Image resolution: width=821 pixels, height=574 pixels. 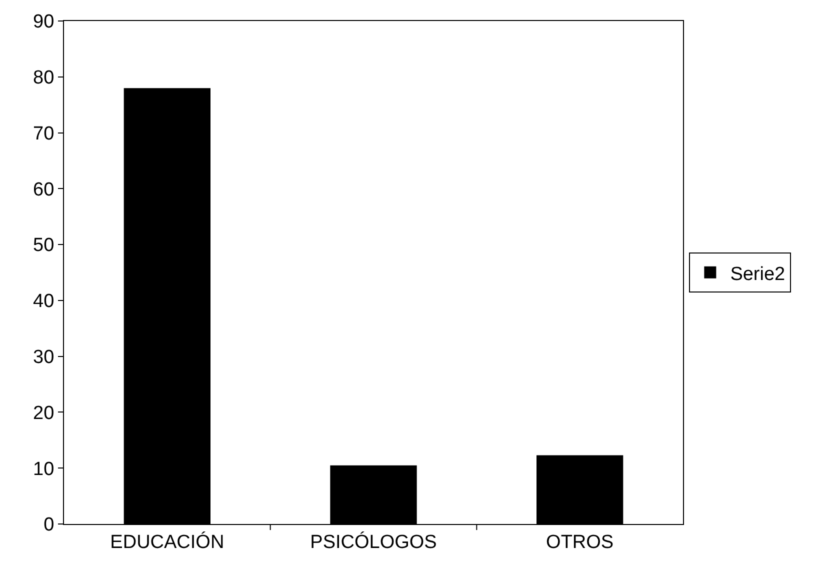 I want to click on y-tick-label: 20, so click(x=43, y=413).